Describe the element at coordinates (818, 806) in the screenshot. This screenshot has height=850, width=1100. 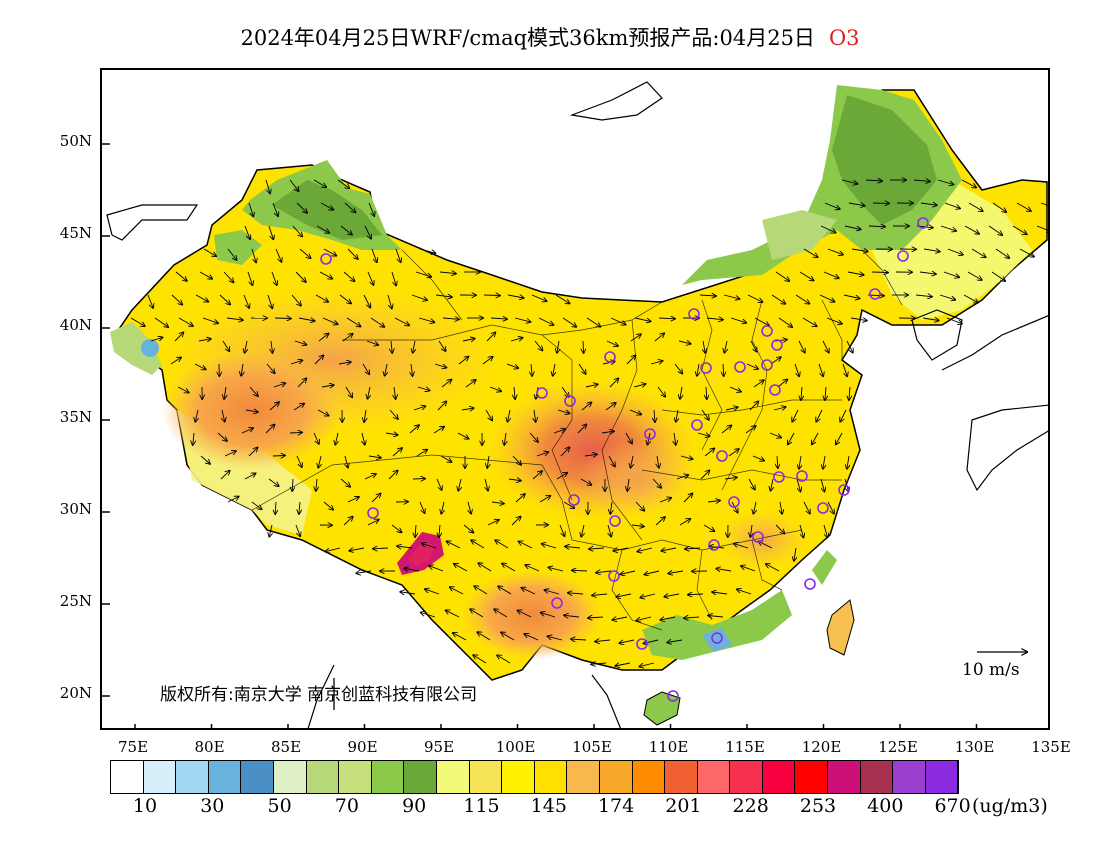
I see `legend-value-label: 253` at that location.